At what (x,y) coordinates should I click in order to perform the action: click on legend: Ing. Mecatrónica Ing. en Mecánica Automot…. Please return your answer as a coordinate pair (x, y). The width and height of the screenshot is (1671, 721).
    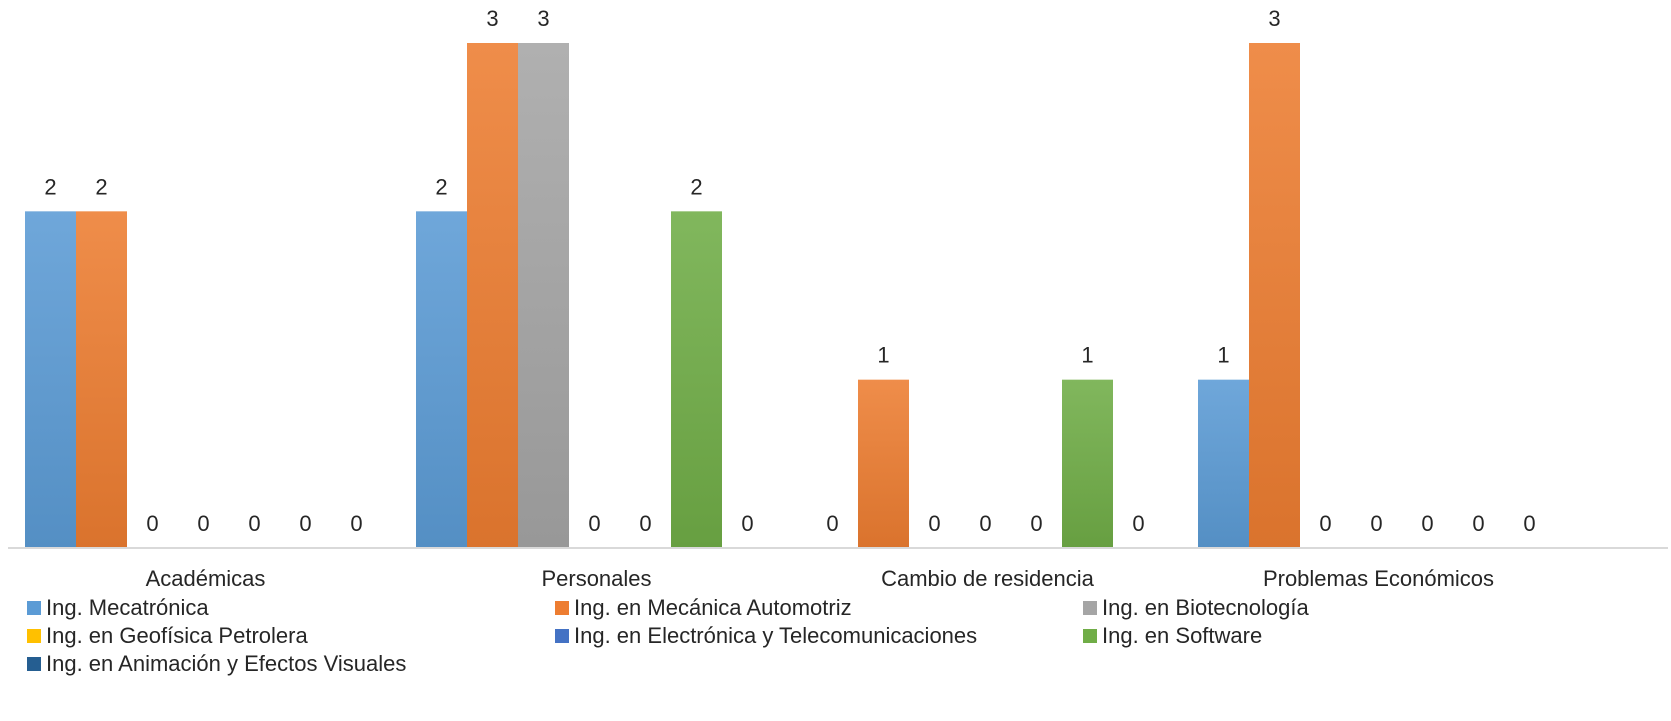
    Looking at the image, I should click on (668, 635).